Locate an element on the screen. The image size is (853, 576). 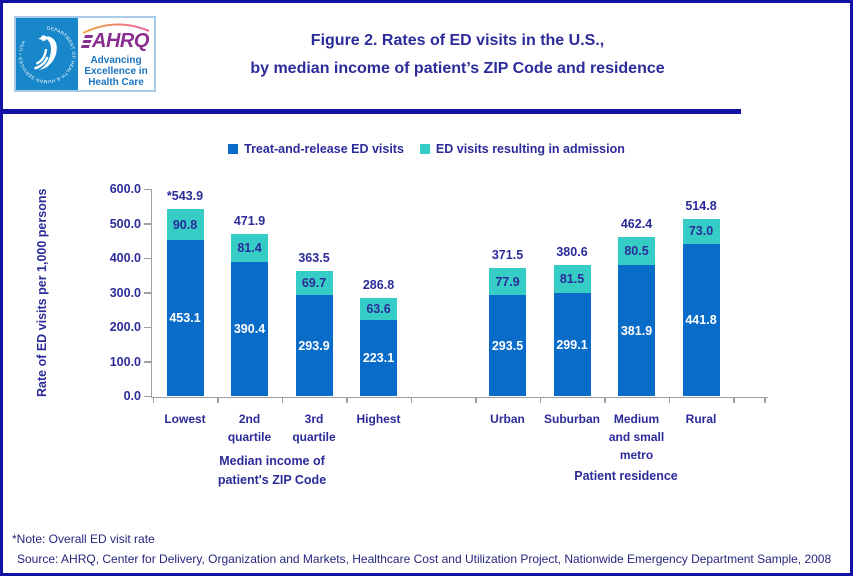
total-label-2nd-quartile: 471.9 is located at coordinates (249, 220).